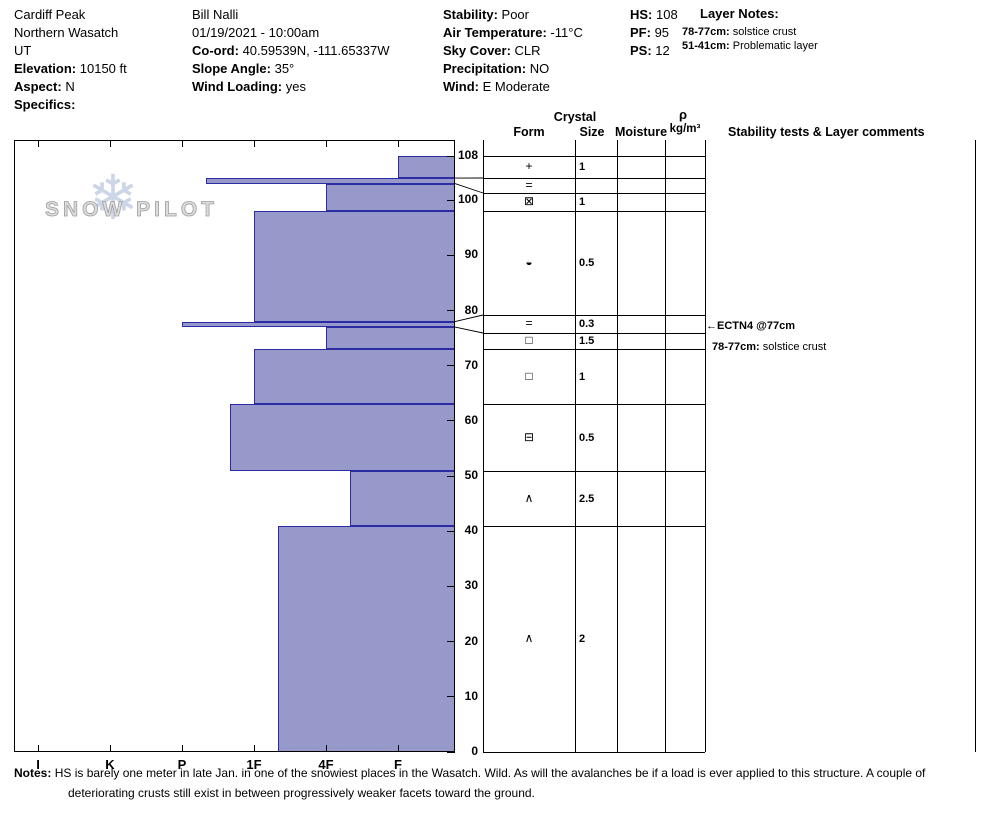  Describe the element at coordinates (775, 46) in the screenshot. I see `layer-note-text: Problematic layer` at that location.